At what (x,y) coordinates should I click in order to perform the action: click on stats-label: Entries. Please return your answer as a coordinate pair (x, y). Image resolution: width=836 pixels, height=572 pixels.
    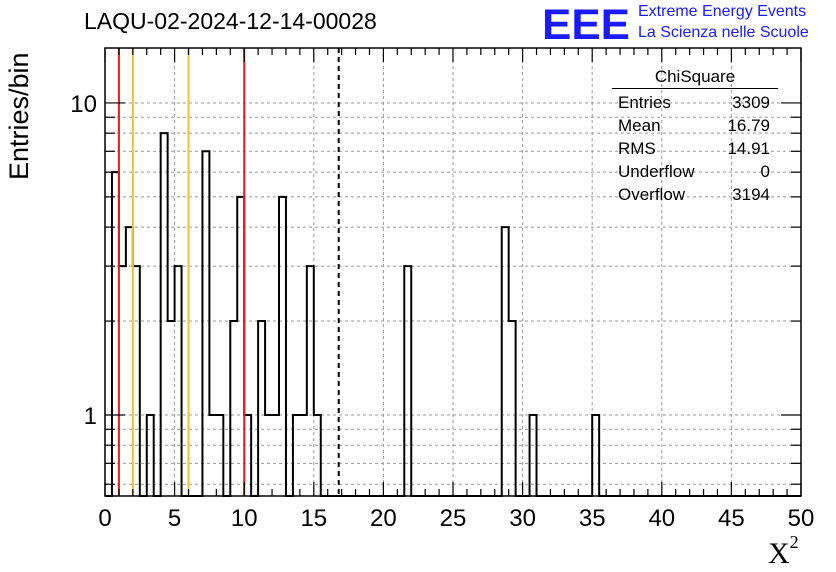
    Looking at the image, I should click on (644, 102).